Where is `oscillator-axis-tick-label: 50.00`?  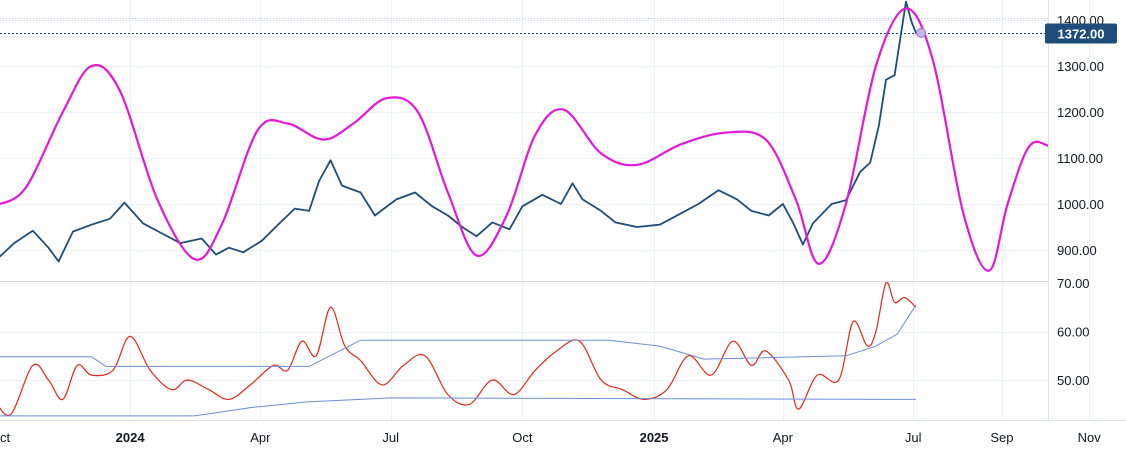
oscillator-axis-tick-label: 50.00 is located at coordinates (1073, 380).